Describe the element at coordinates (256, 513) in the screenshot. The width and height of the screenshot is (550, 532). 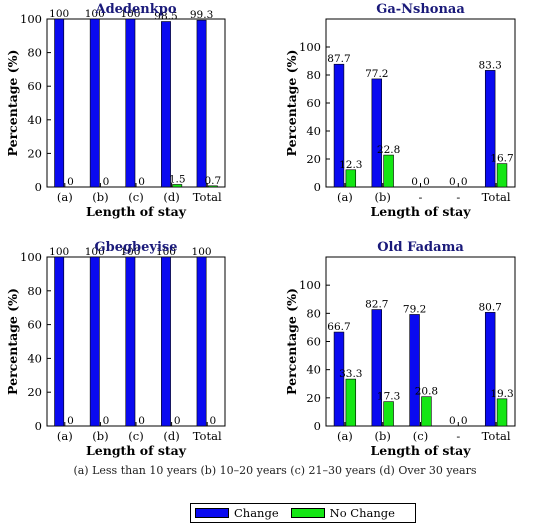
I see `legend-label-change: Change` at that location.